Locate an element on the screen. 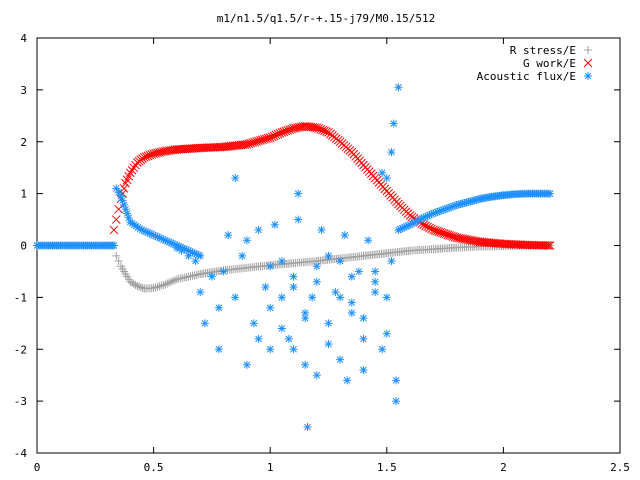 This screenshot has width=640, height=480. legend-label: G work/E is located at coordinates (549, 63).